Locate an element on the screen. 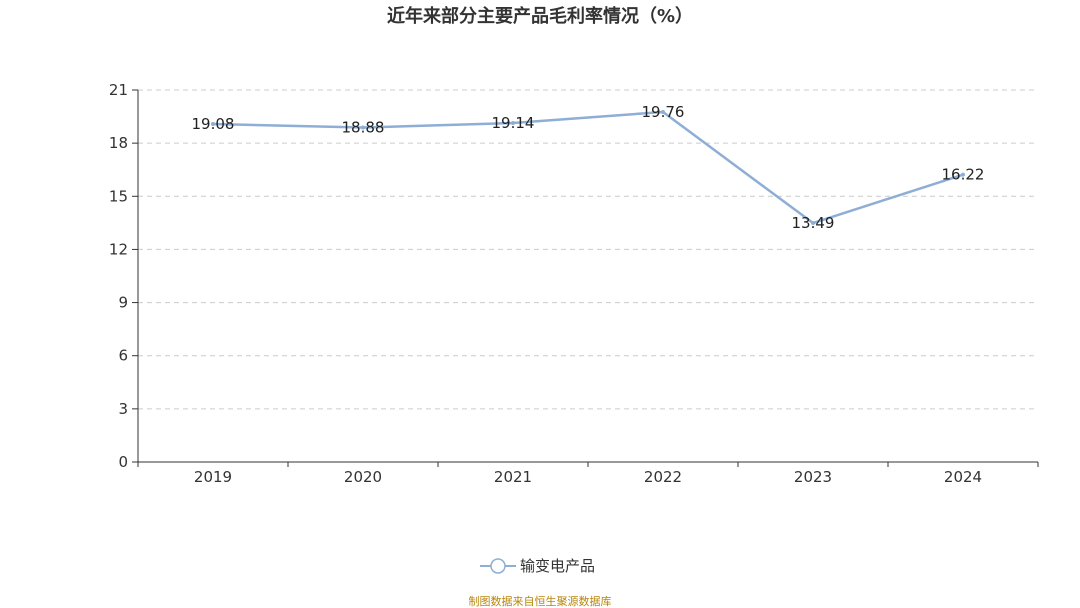  legend-label: 输变电产品 is located at coordinates (557, 566).